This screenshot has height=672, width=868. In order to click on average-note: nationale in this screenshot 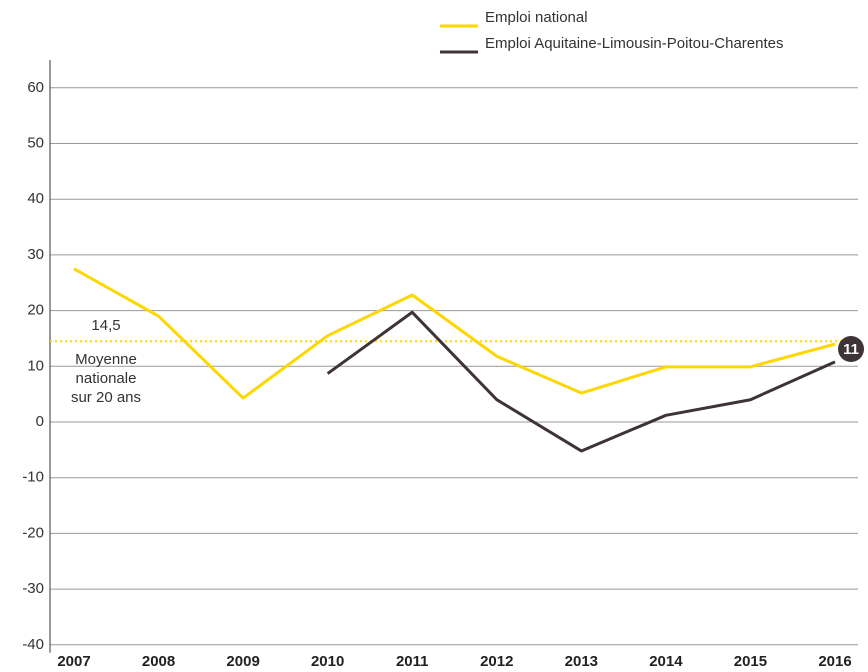, I will do `click(106, 378)`.